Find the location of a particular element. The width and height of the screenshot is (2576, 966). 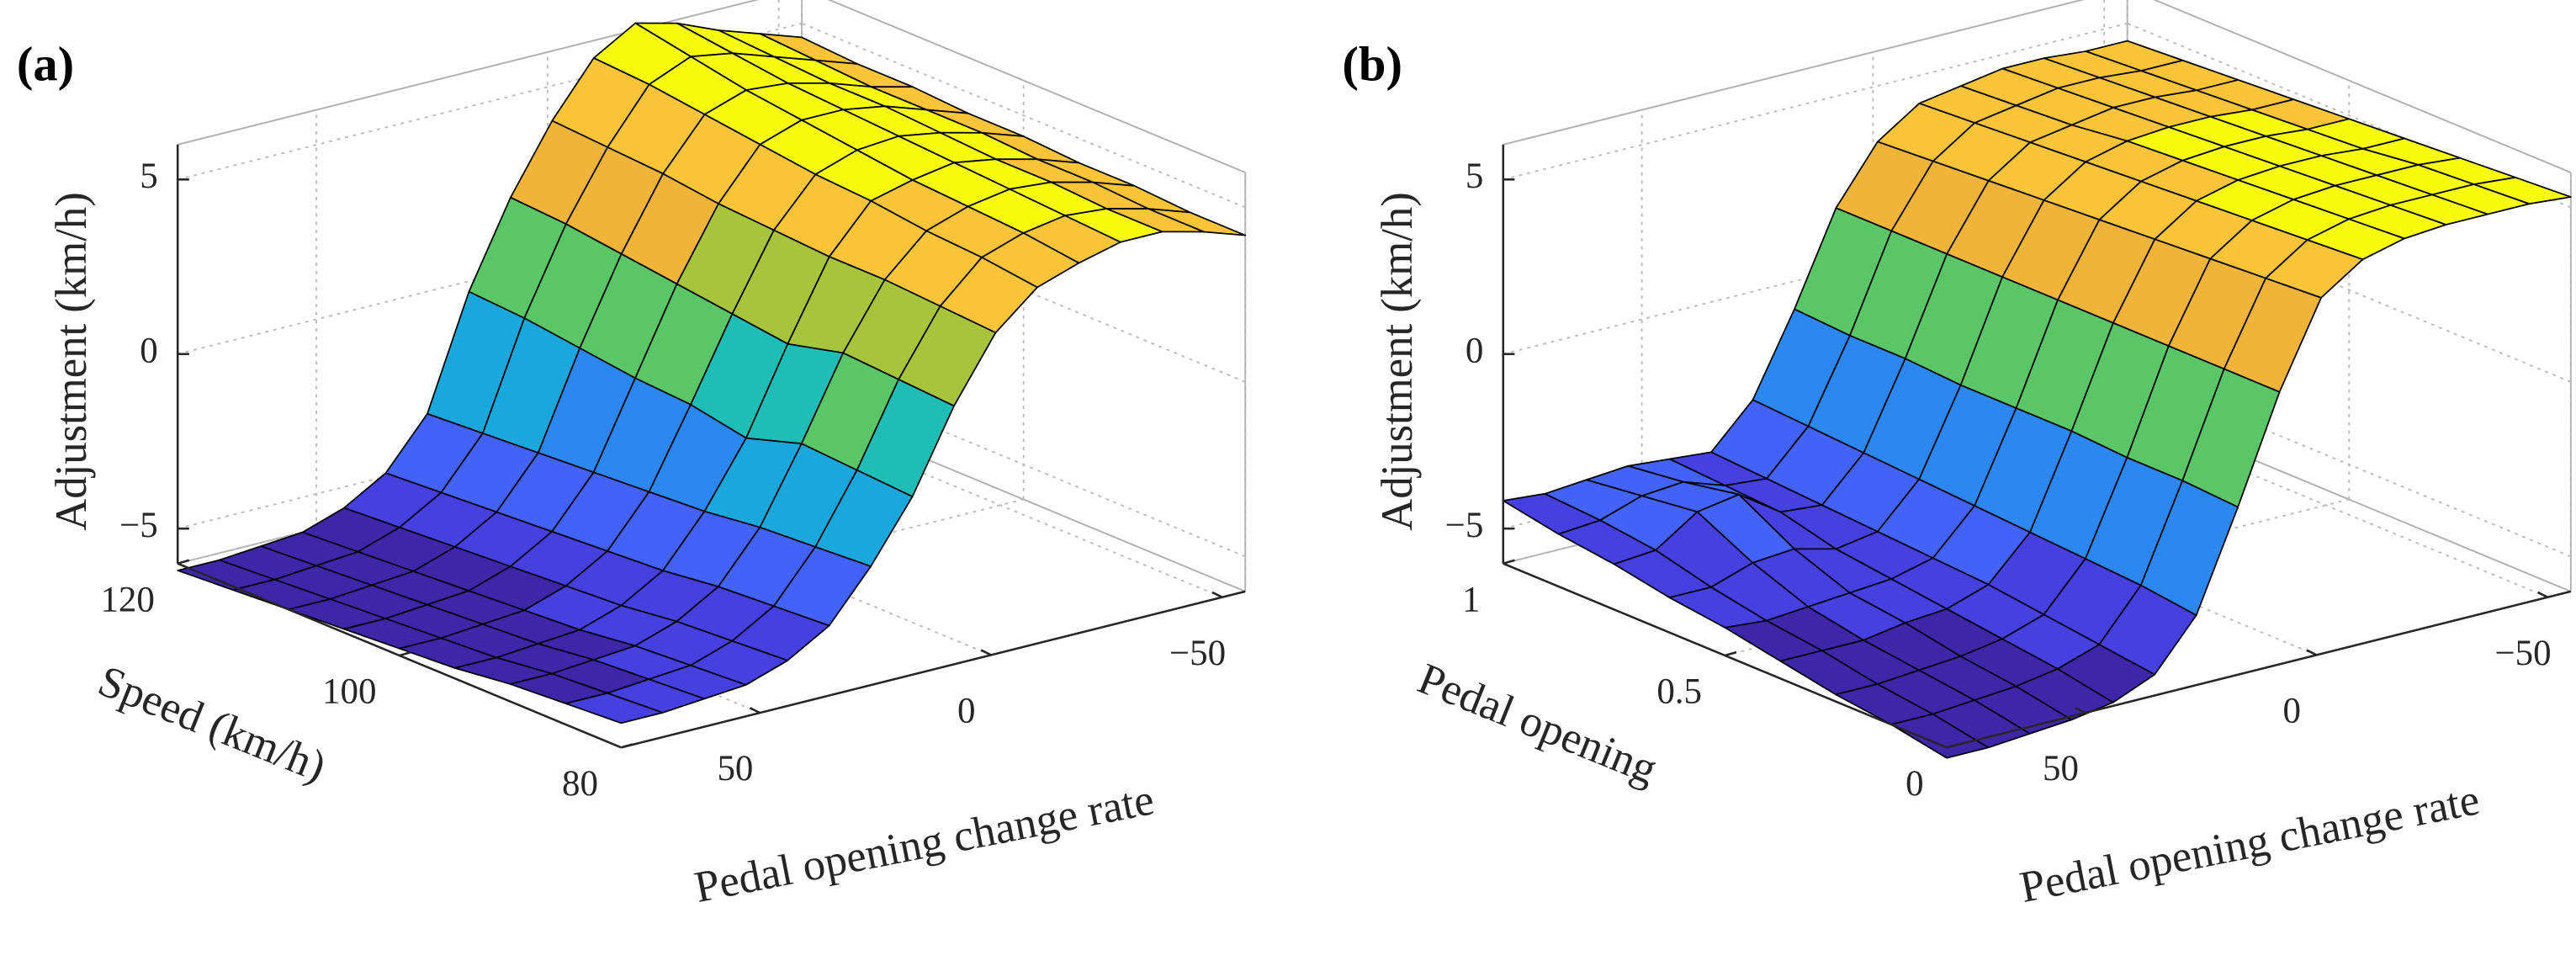

y-tick-label: 120 is located at coordinates (127, 599).